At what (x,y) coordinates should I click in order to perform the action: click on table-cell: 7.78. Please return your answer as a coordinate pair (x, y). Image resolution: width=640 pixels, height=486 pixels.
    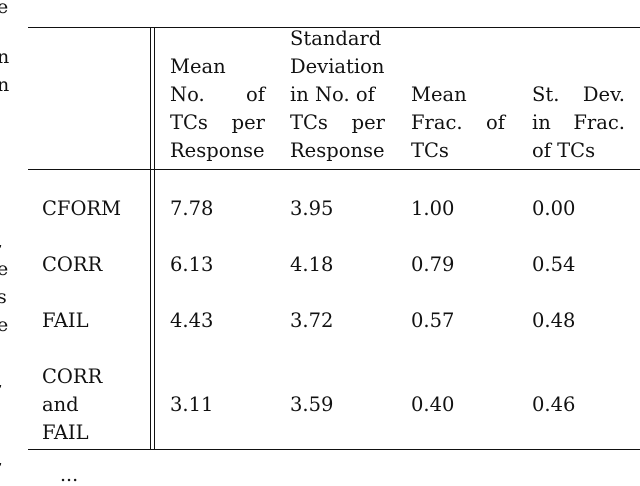
    Looking at the image, I should click on (192, 208).